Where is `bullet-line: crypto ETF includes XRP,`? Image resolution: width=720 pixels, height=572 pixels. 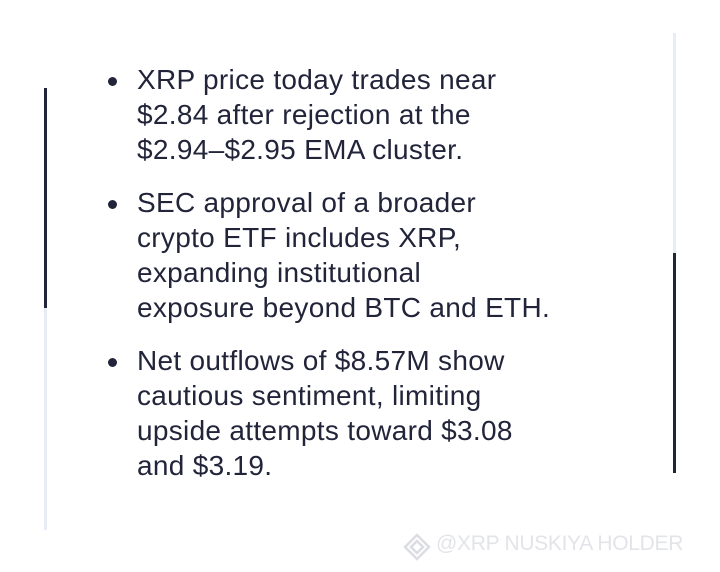 bullet-line: crypto ETF includes XRP, is located at coordinates (299, 237).